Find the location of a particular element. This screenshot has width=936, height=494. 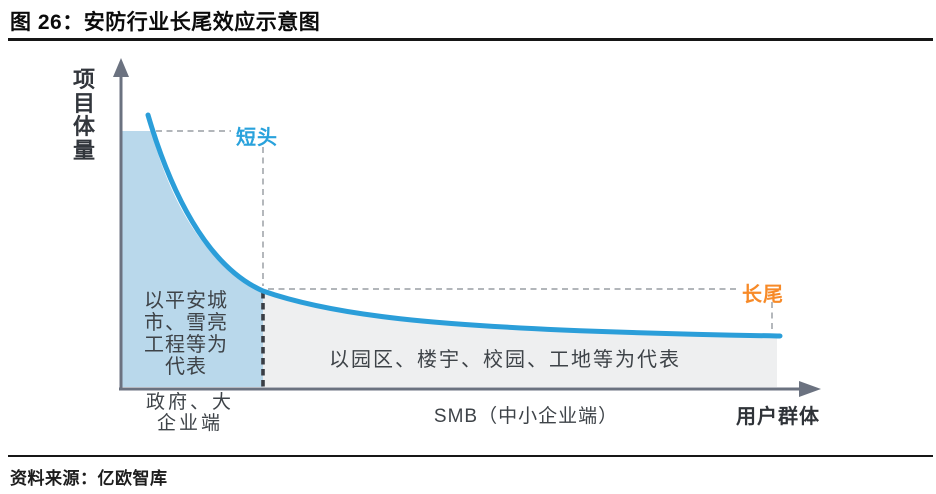

head-region-annotation: 以平安城市、雪亮工程等为代表 is located at coordinates (186, 334).